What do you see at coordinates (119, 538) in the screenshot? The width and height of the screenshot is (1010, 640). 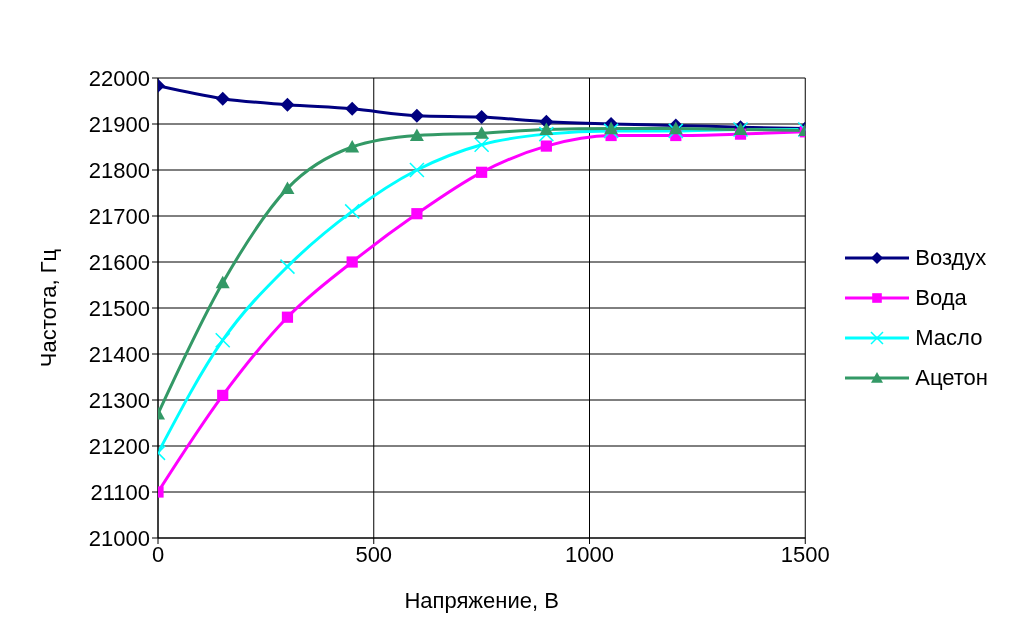 I see `y-tick-label: 21000` at bounding box center [119, 538].